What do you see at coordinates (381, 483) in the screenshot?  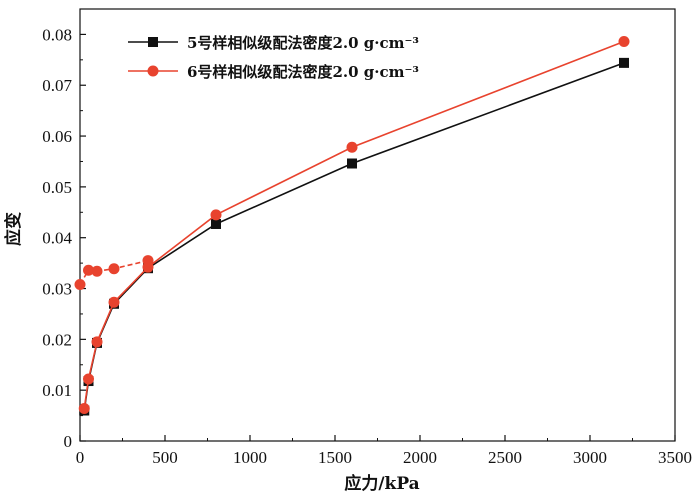 I see `x-axis-title: 应力/kPa` at bounding box center [381, 483].